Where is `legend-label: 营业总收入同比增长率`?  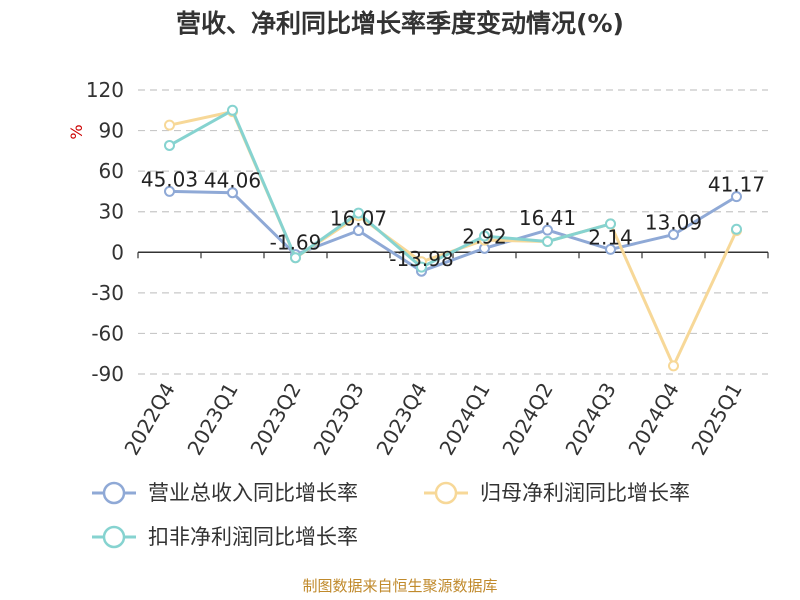
legend-label: 营业总收入同比增长率 is located at coordinates (253, 493).